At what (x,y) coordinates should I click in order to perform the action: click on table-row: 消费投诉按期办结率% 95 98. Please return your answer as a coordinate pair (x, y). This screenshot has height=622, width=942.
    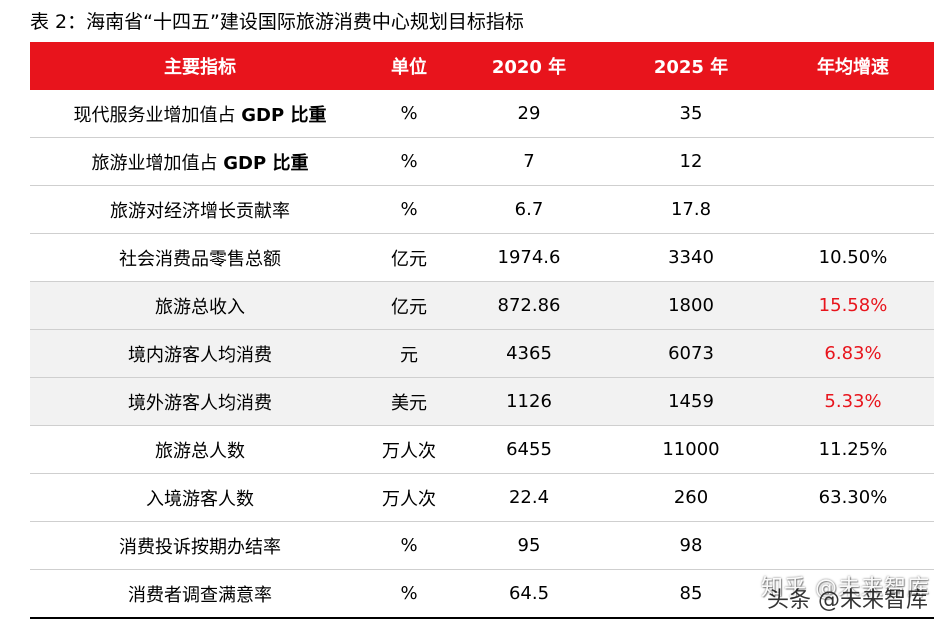
    Looking at the image, I should click on (482, 545).